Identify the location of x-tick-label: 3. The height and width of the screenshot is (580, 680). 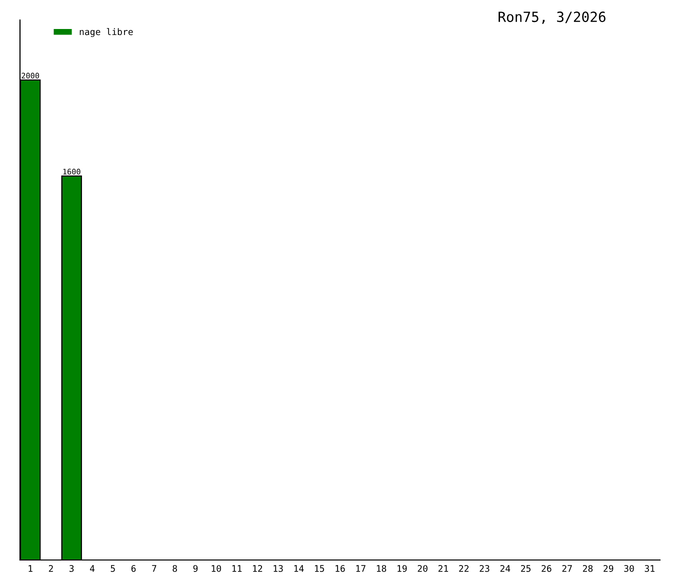
(72, 568).